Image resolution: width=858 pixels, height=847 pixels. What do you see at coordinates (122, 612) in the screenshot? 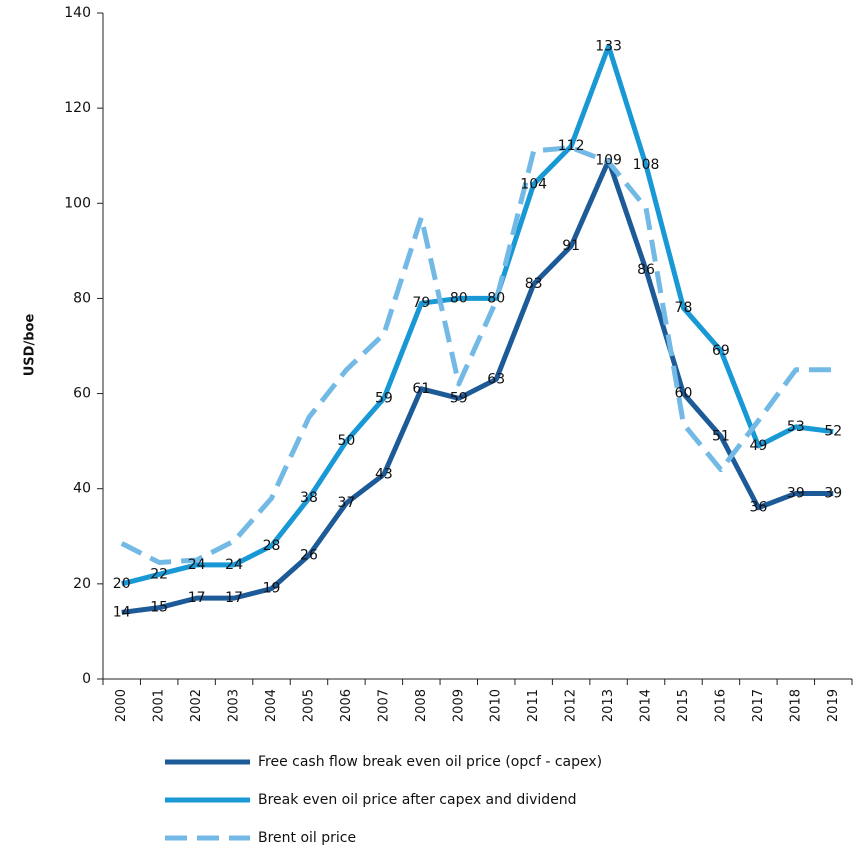
I see `data-label: 14` at bounding box center [122, 612].